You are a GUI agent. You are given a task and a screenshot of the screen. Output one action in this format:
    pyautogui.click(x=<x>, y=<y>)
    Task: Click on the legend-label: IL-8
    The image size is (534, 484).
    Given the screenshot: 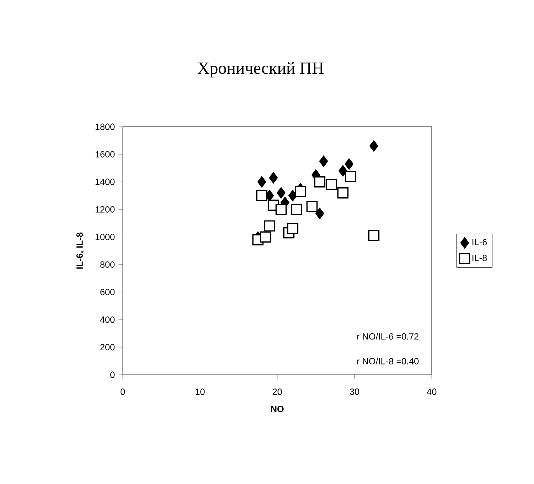 What is the action you would take?
    pyautogui.click(x=480, y=258)
    